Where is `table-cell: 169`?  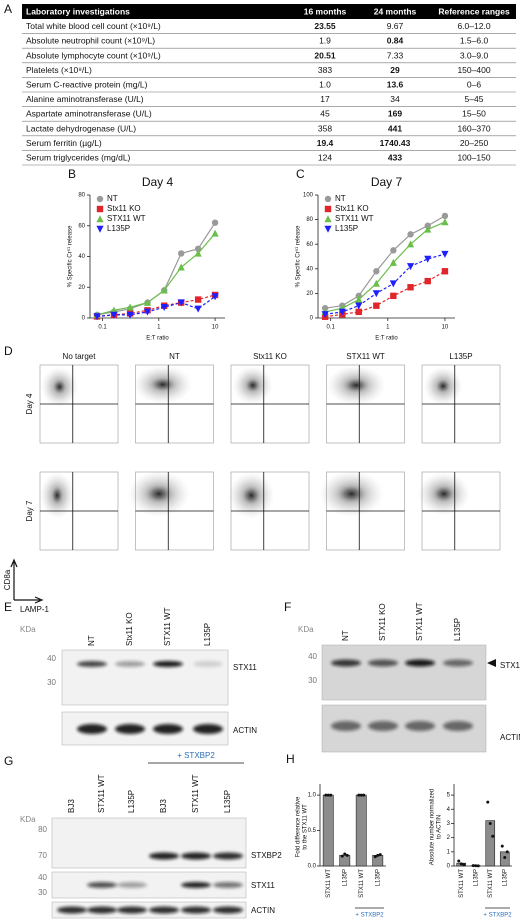 table-cell: 169 is located at coordinates (395, 114).